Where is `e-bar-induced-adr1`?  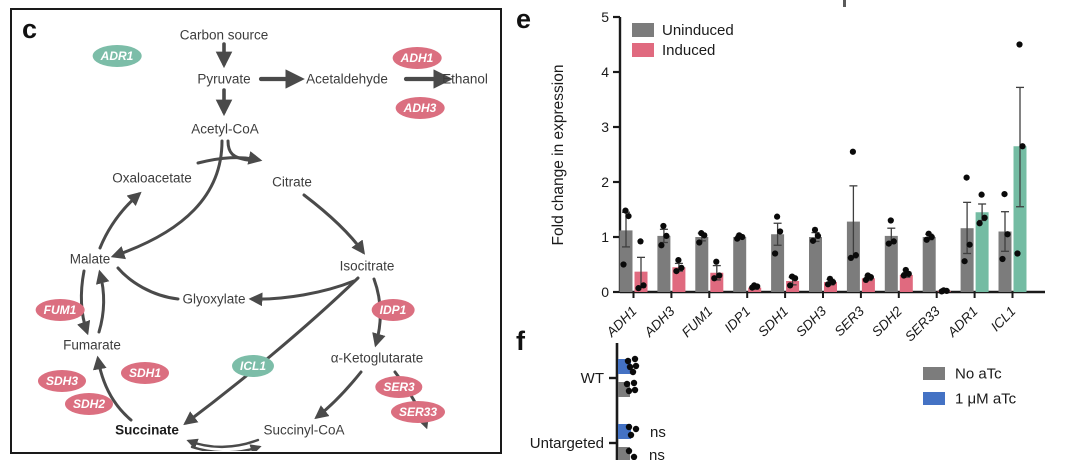 e-bar-induced-adr1 is located at coordinates (982, 252).